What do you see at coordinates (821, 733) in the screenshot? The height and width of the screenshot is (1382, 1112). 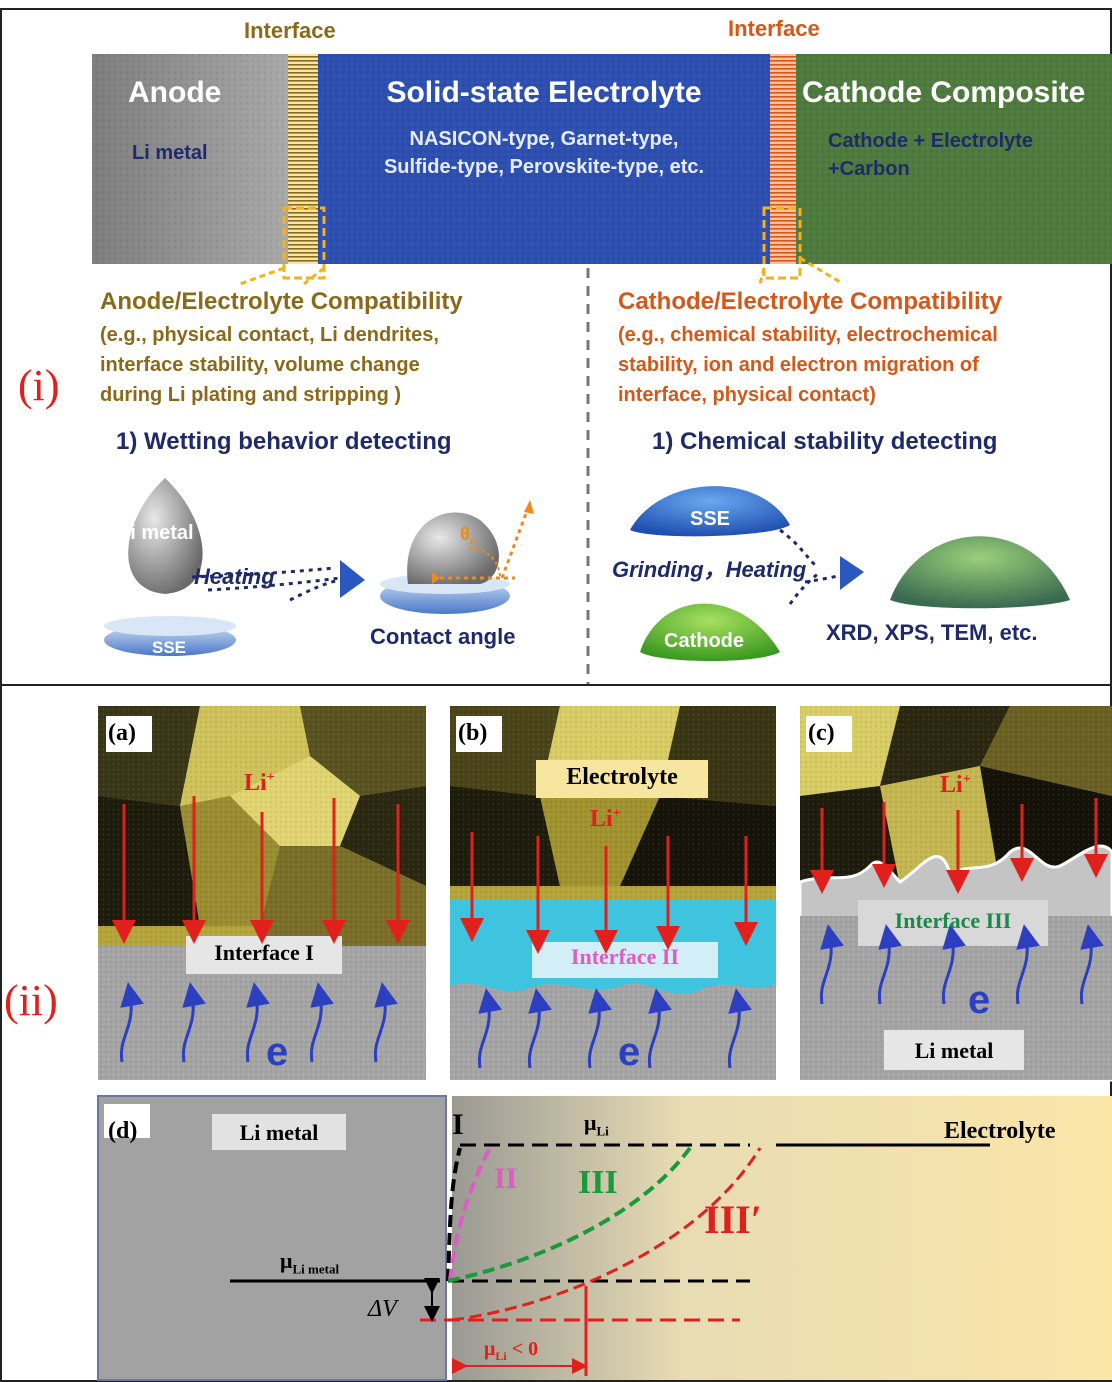 I see `subpanel-c-label: (c)` at bounding box center [821, 733].